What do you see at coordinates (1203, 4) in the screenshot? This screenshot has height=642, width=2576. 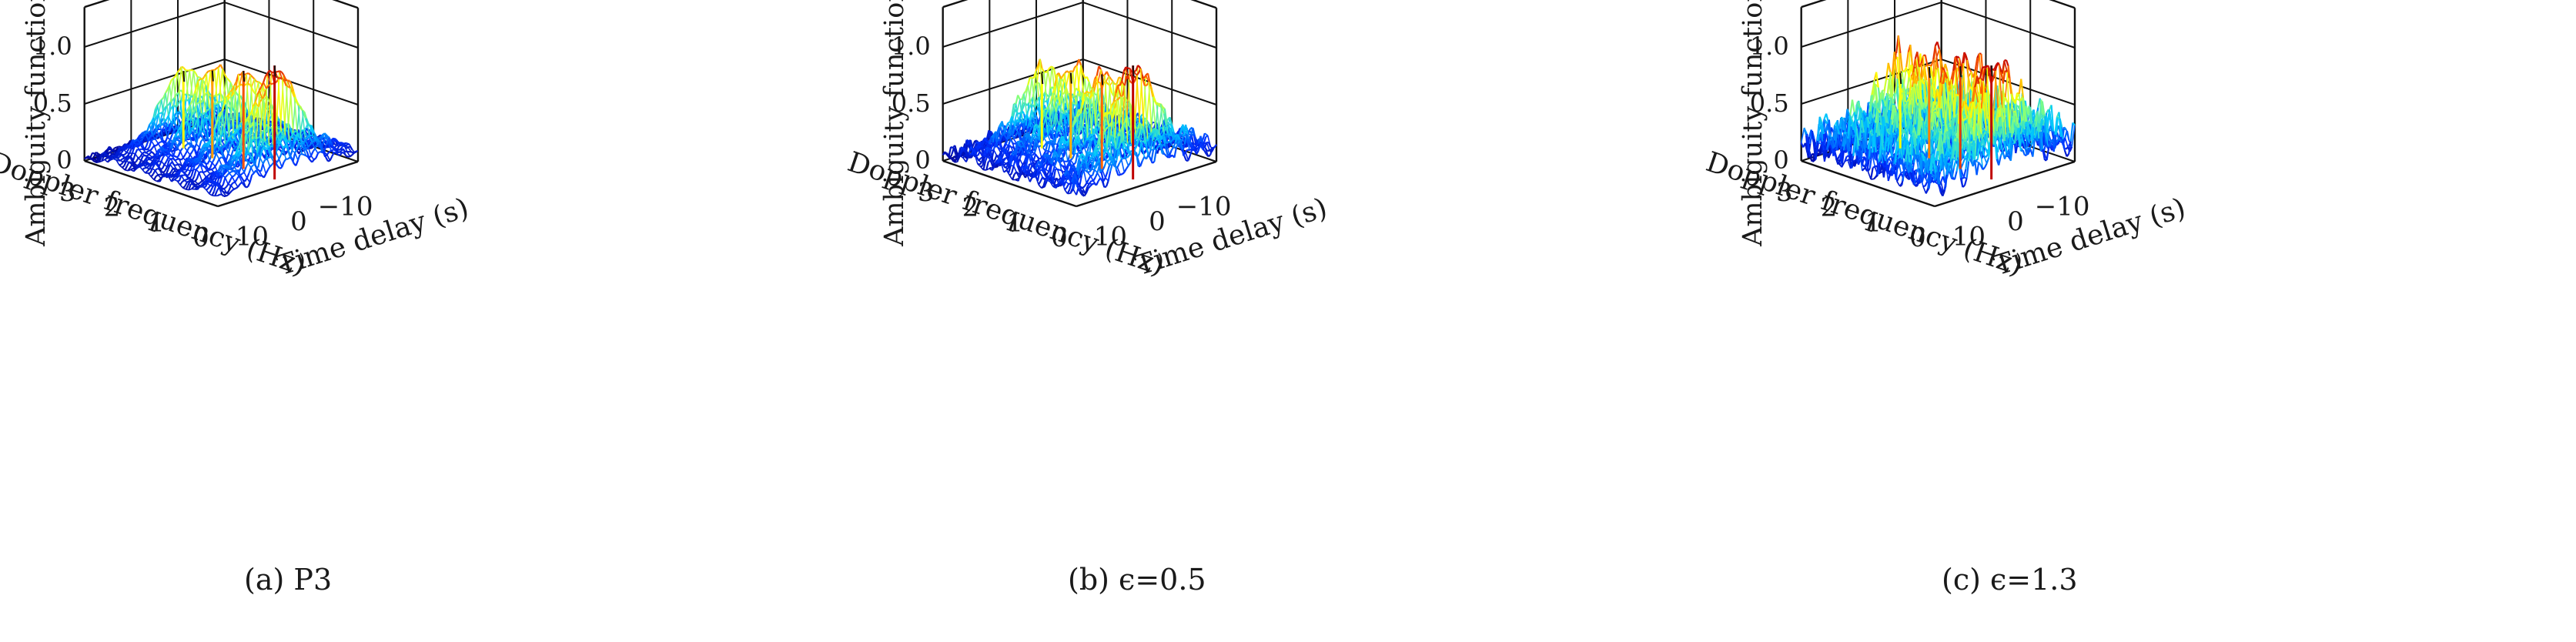 I see `top-side-edge` at bounding box center [1203, 4].